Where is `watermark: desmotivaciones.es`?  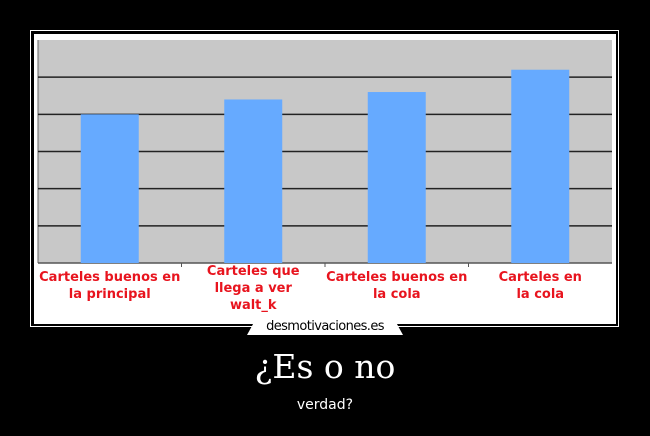
watermark: desmotivaciones.es is located at coordinates (325, 326).